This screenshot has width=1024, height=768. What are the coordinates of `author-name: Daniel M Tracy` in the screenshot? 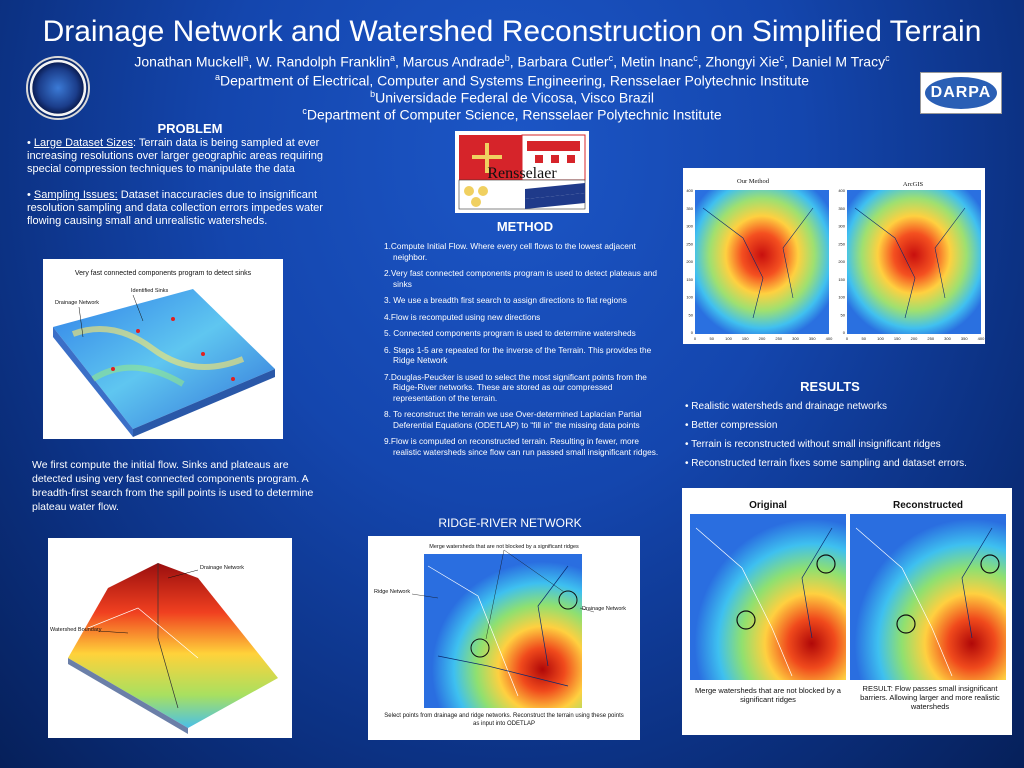 It's located at (838, 61).